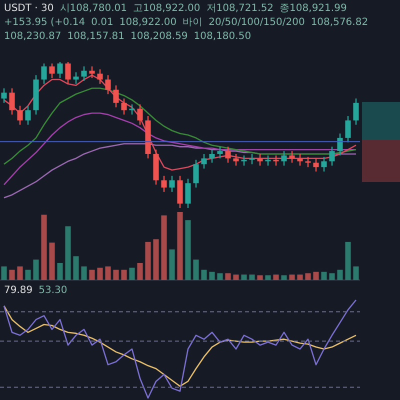 Image resolution: width=400 pixels, height=400 pixels. What do you see at coordinates (339, 22) in the screenshot?
I see `text: 108,576.82` at bounding box center [339, 22].